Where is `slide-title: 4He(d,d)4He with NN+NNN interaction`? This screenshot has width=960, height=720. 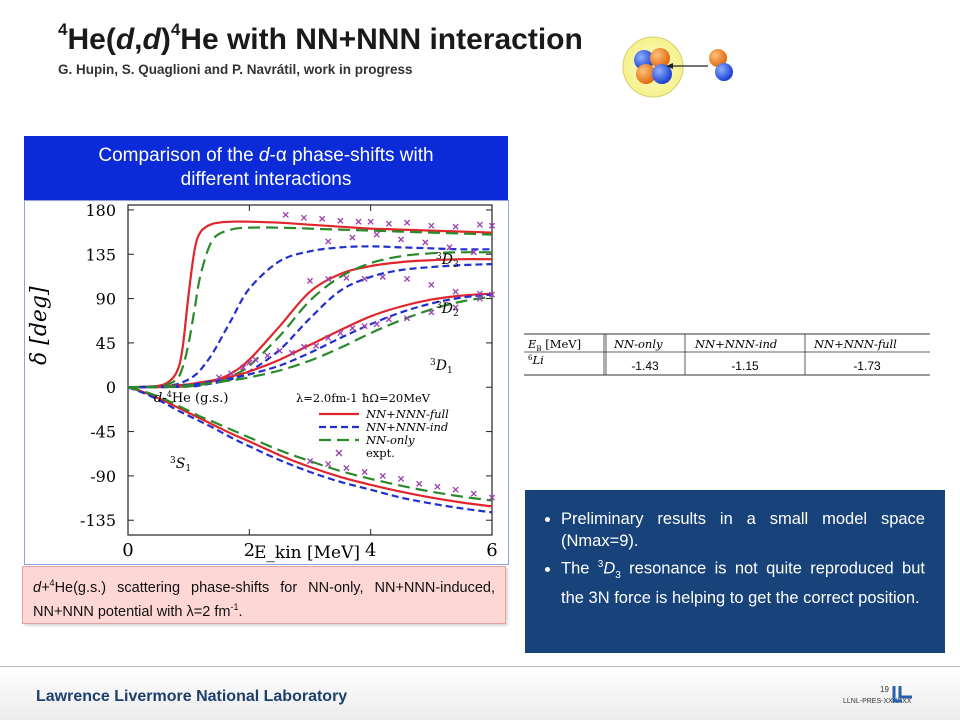
slide-title: 4He(d,d)4He with NN+NNN interaction is located at coordinates (320, 38).